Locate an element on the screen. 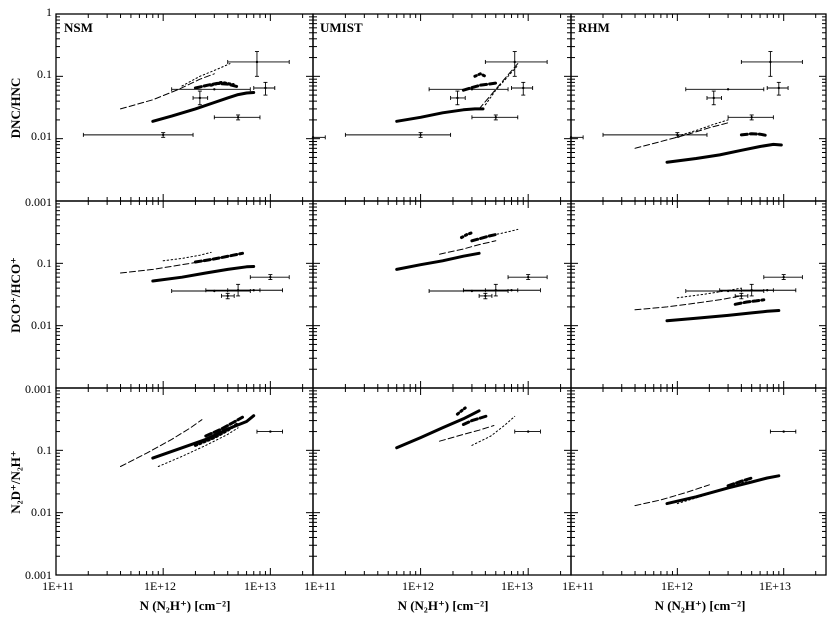 This screenshot has width=831, height=618. xtick-c1-1e11: 1E+11 is located at coordinates (320, 586).